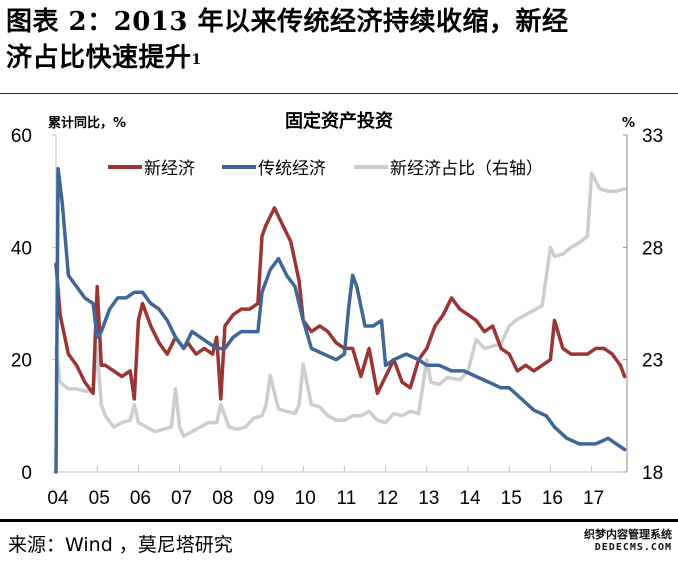 The width and height of the screenshot is (678, 565). I want to click on left-tick-label: 60, so click(21, 136).